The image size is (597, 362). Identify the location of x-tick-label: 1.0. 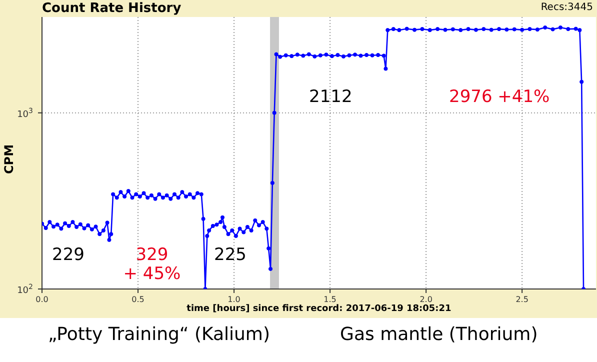
(234, 299).